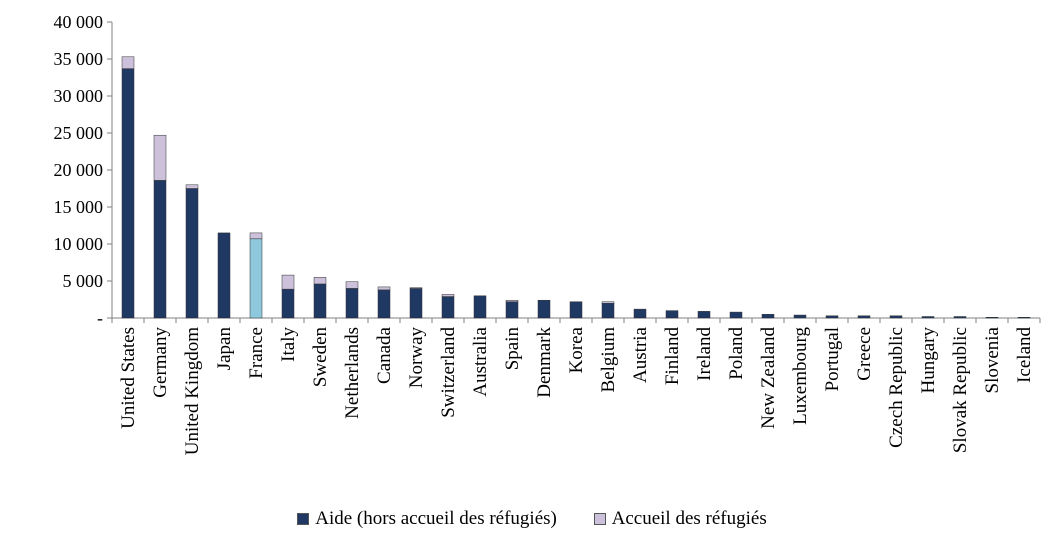 The image size is (1064, 553). I want to click on legend-item-accueil: Accueil des réfugiés, so click(680, 519).